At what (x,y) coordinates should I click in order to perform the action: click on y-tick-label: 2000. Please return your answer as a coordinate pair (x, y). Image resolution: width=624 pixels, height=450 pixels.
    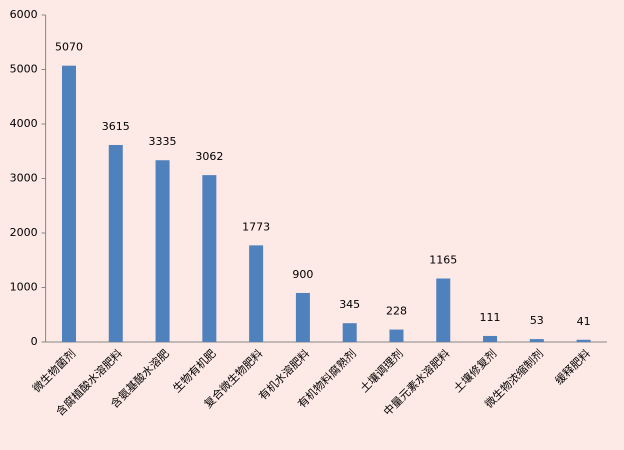
    Looking at the image, I should click on (24, 232).